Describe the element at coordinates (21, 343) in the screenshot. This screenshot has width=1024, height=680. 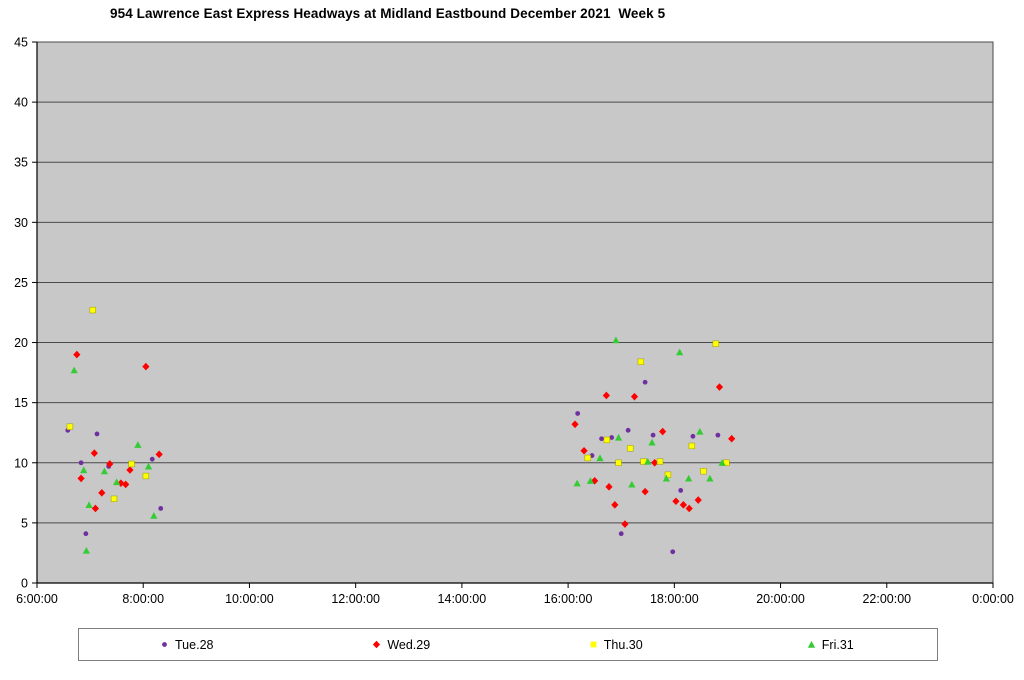
I see `y-tick-label: 20` at that location.